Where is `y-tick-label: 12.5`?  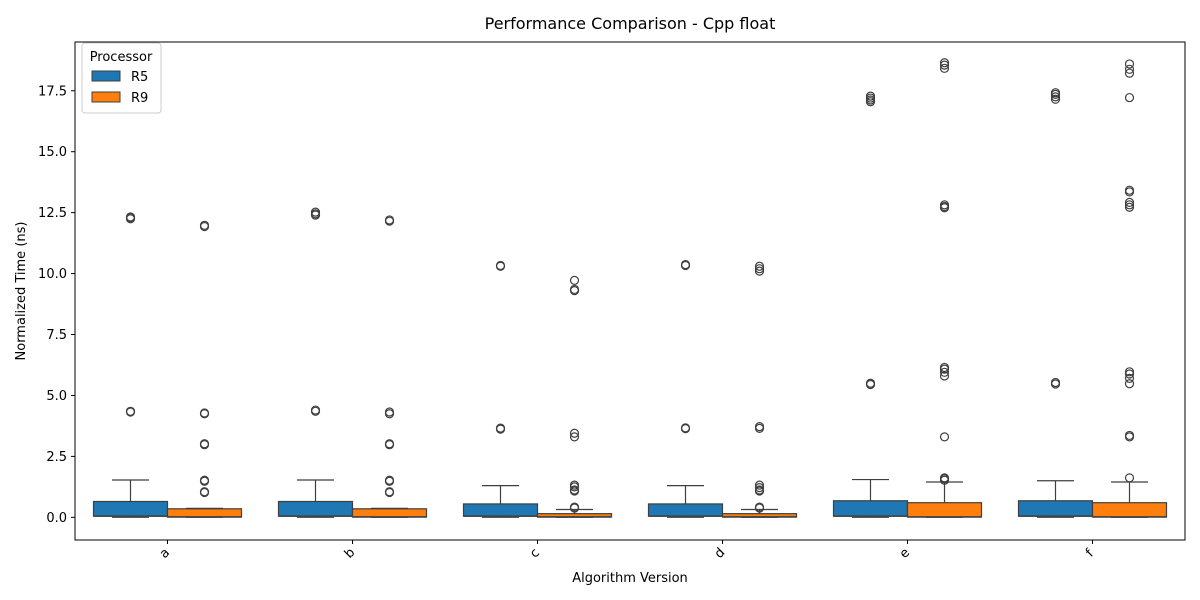 y-tick-label: 12.5 is located at coordinates (52, 213).